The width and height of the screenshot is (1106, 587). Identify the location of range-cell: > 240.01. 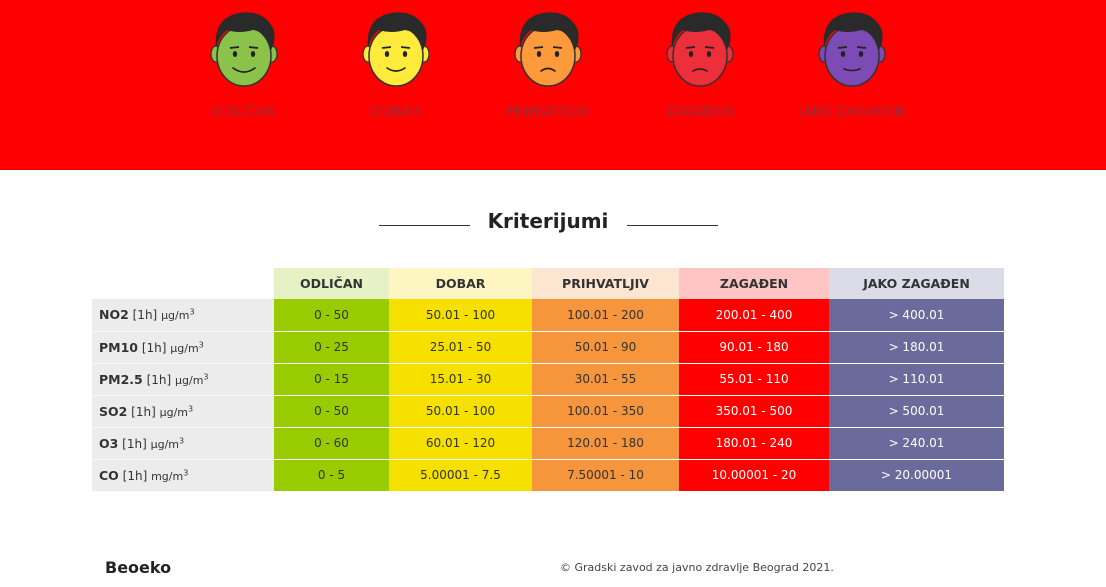
(916, 443).